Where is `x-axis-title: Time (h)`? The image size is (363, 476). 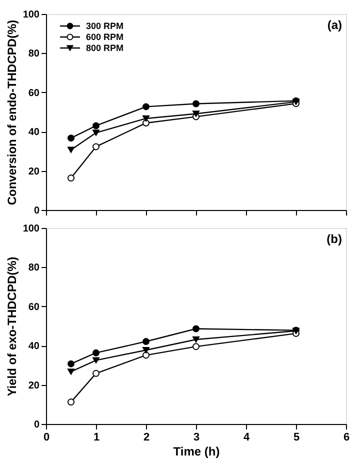
x-axis-title: Time (h) is located at coordinates (196, 451).